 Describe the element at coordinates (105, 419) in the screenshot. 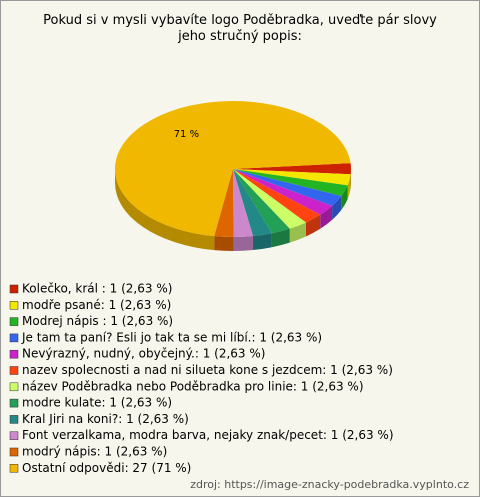

I see `legend-label: Kral Jiri na koni?: 1 (2,63 %)` at that location.